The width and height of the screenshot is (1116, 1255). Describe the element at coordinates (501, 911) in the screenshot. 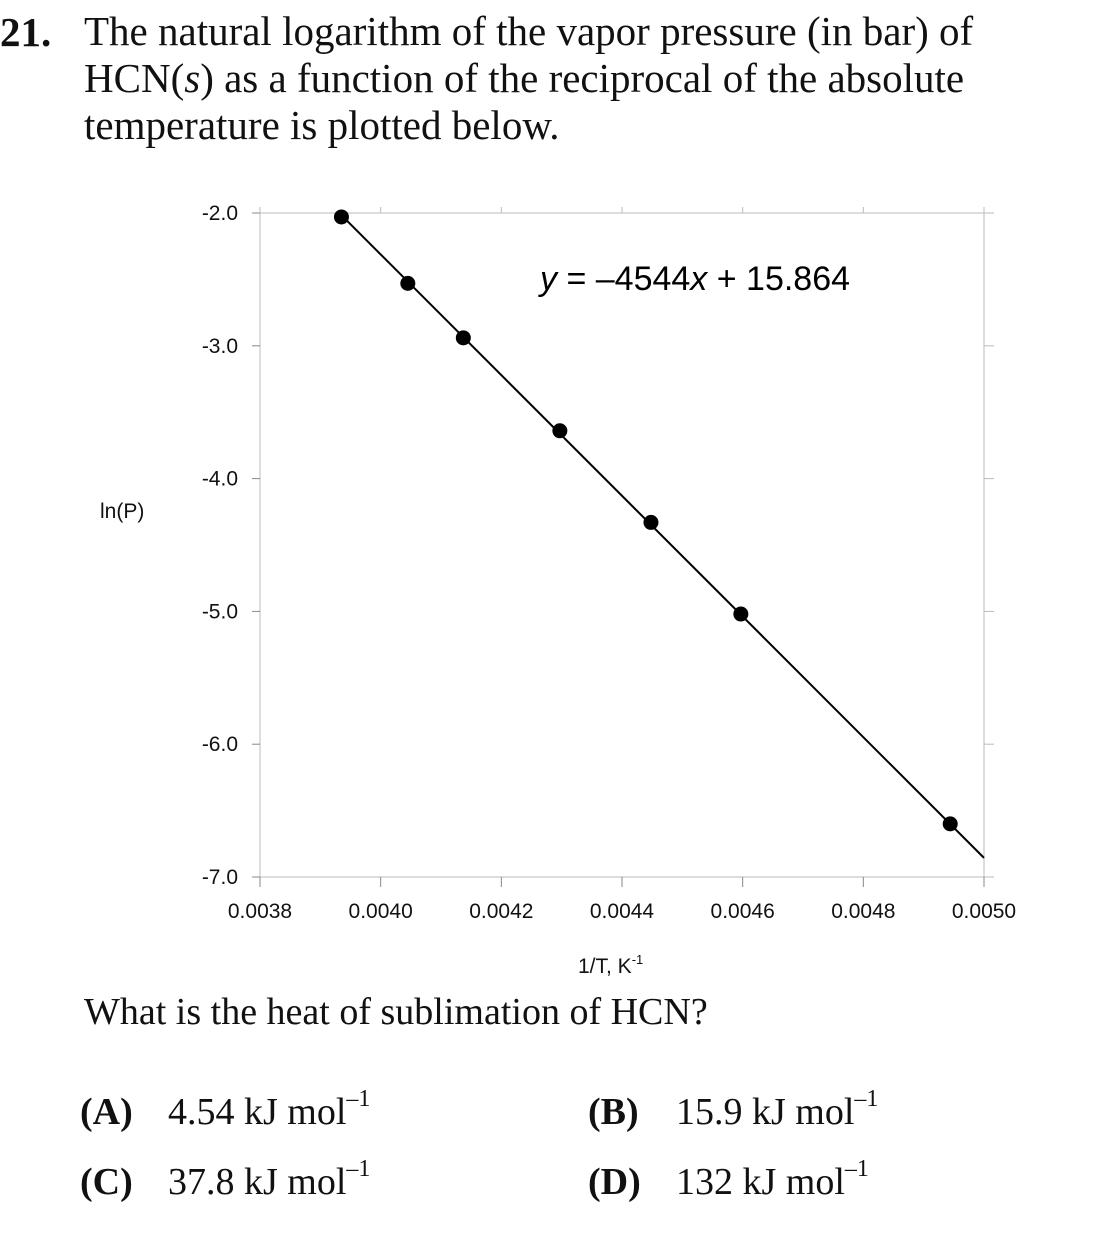

I see `x-tick-label: 0.0042` at that location.